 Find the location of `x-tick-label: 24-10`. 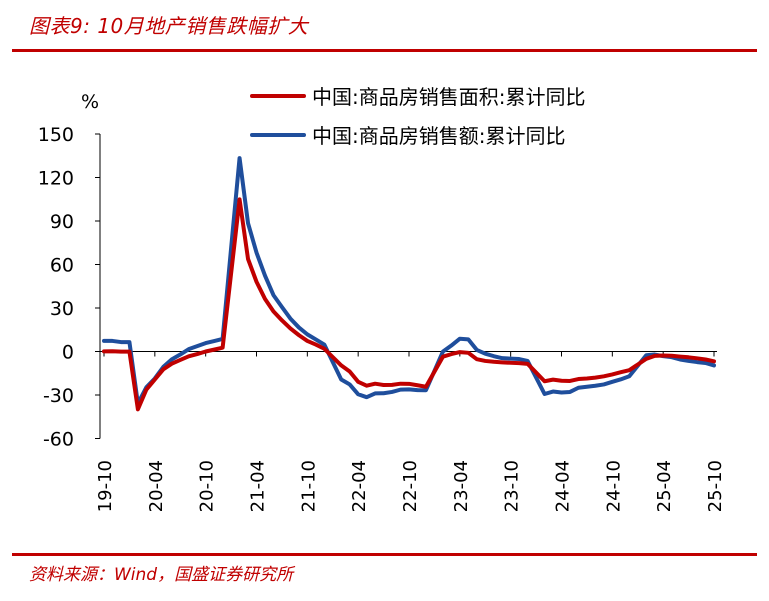

x-tick-label: 24-10 is located at coordinates (613, 486).